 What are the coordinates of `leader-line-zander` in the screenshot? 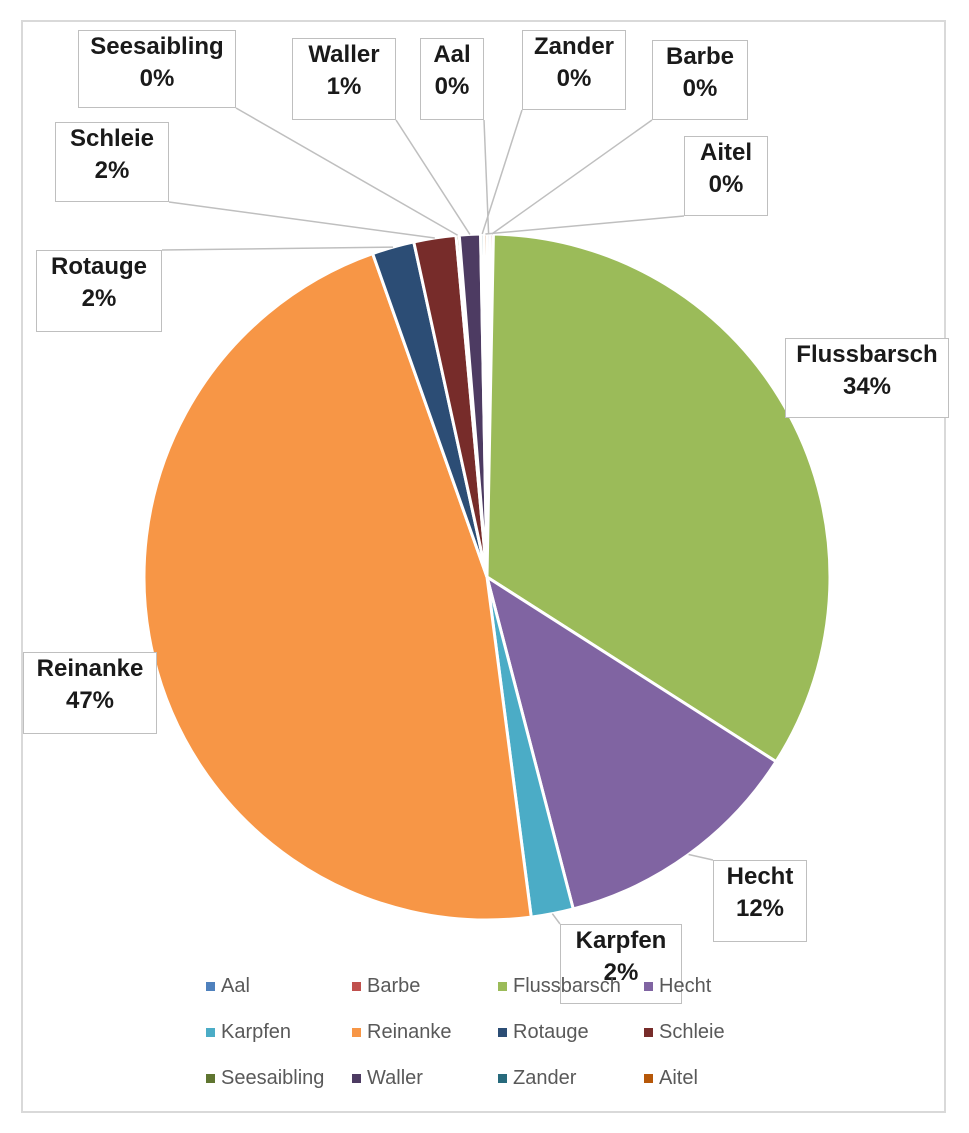 It's located at (502, 172).